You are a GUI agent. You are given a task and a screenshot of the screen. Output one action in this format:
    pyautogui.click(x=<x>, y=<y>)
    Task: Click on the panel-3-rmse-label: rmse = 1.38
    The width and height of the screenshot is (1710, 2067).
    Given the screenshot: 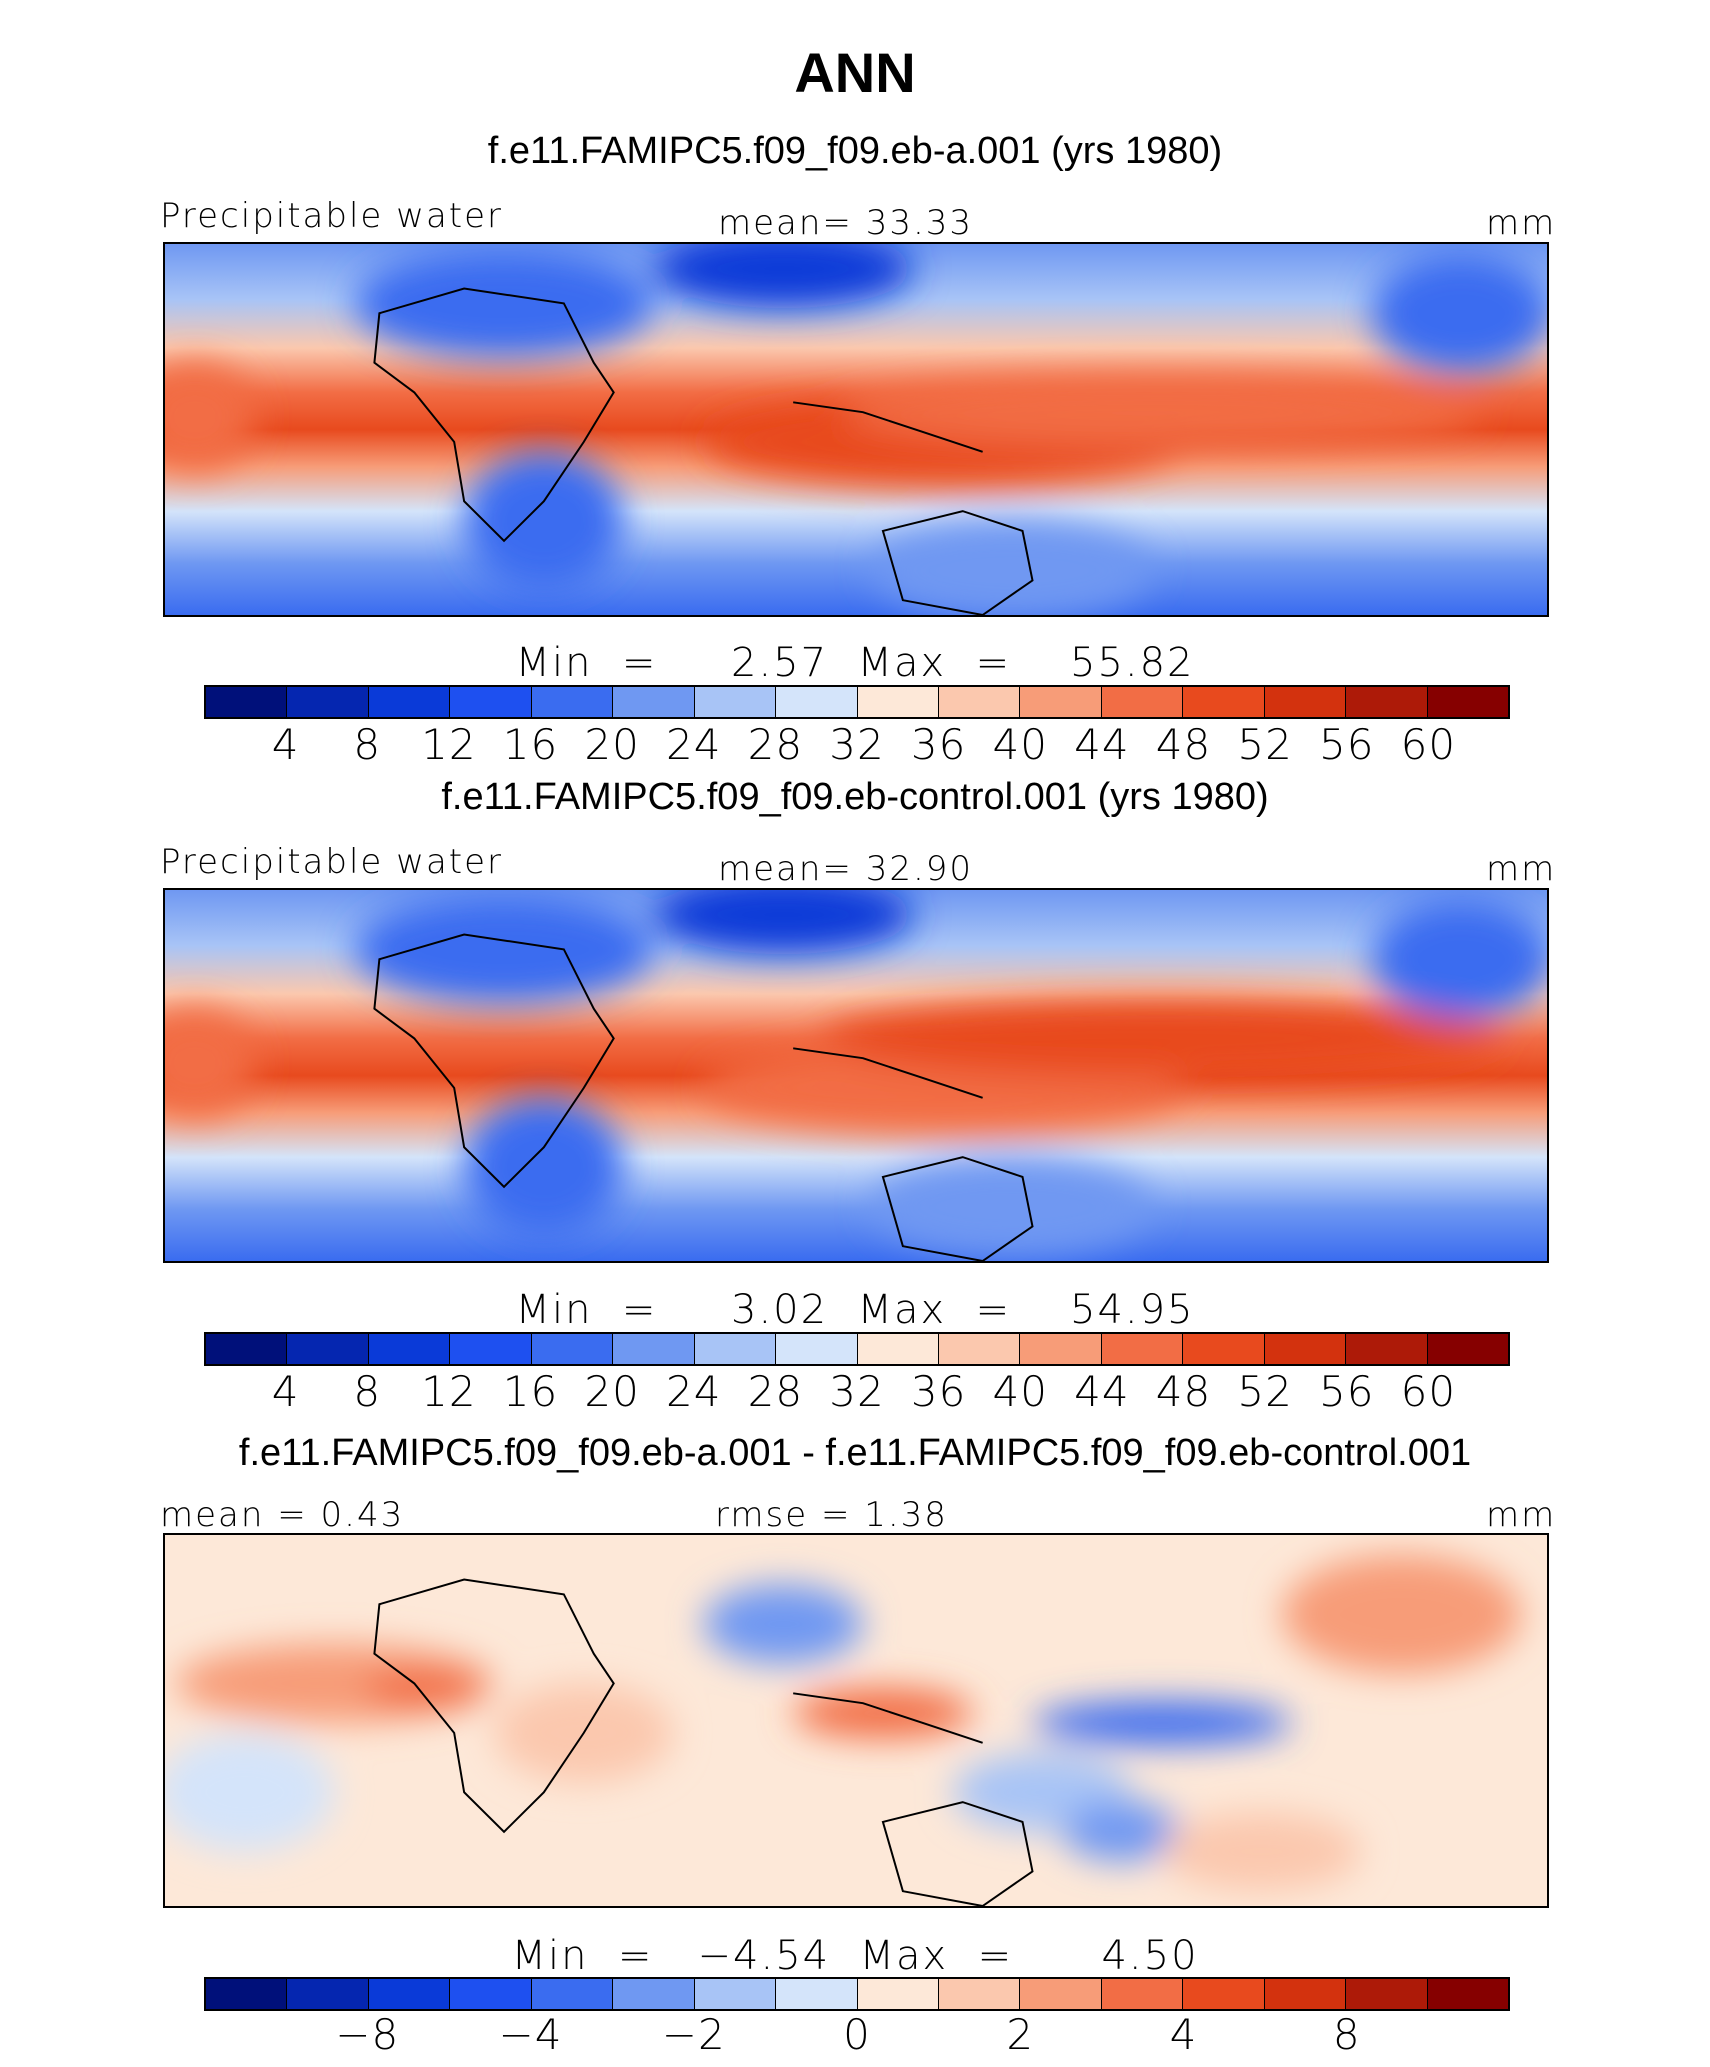 What is the action you would take?
    pyautogui.click(x=831, y=1515)
    